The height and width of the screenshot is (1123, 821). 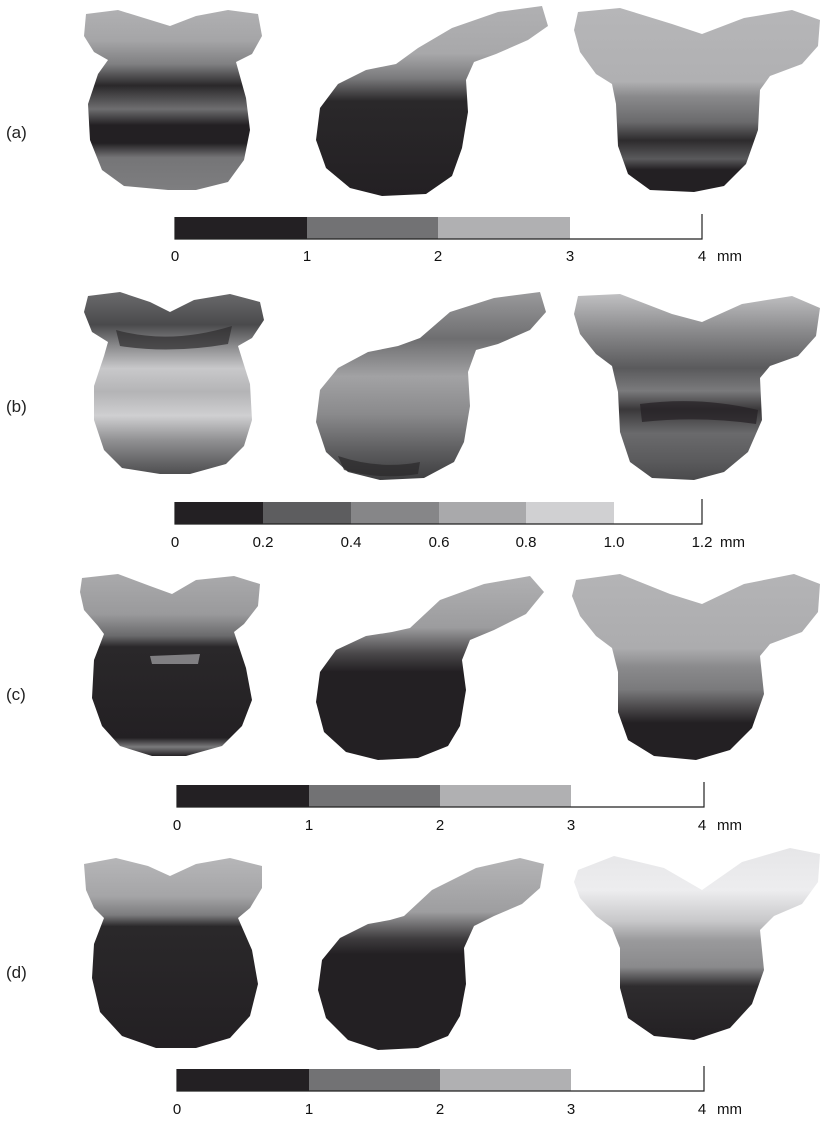 I want to click on tick-label: 1.0, so click(x=614, y=542).